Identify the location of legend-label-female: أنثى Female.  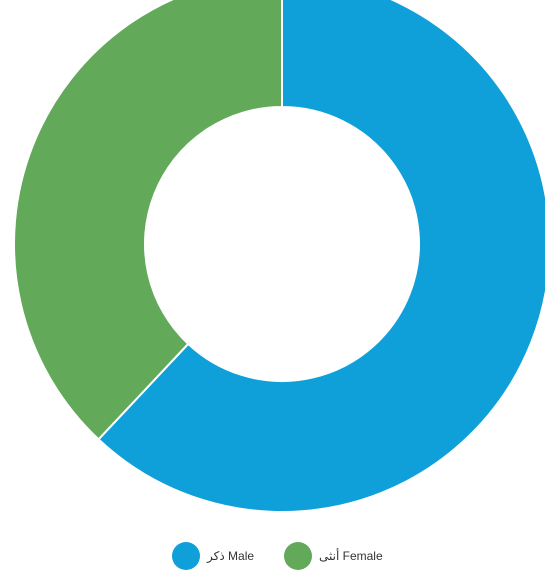
(351, 555).